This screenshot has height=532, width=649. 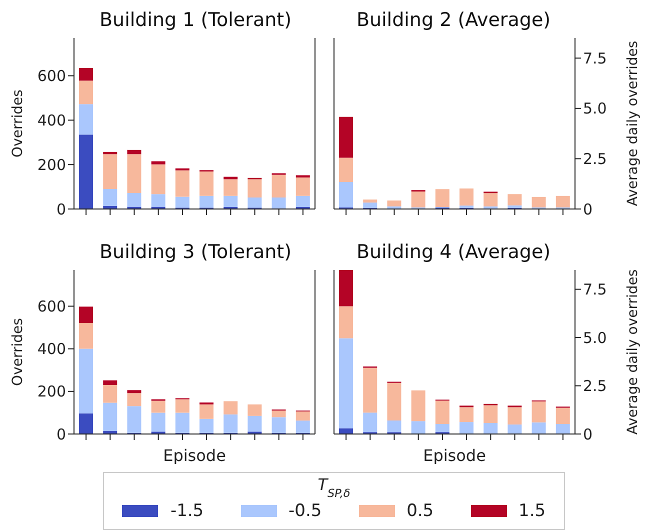 I want to click on chart-title: Building 4 (Average), so click(x=453, y=252).